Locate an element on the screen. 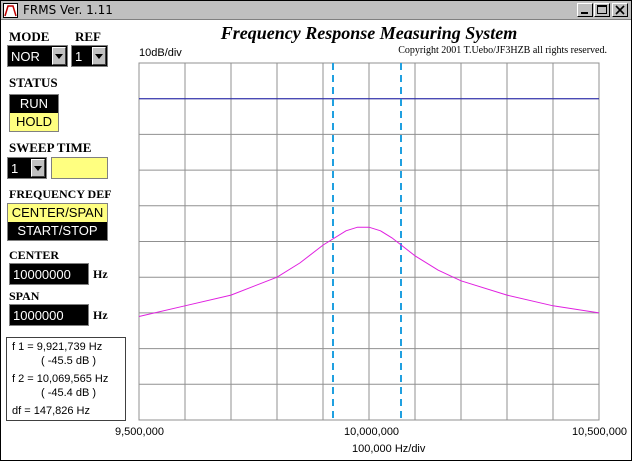  title-bar: FRMS Ver. 1.11 is located at coordinates (316, 10).